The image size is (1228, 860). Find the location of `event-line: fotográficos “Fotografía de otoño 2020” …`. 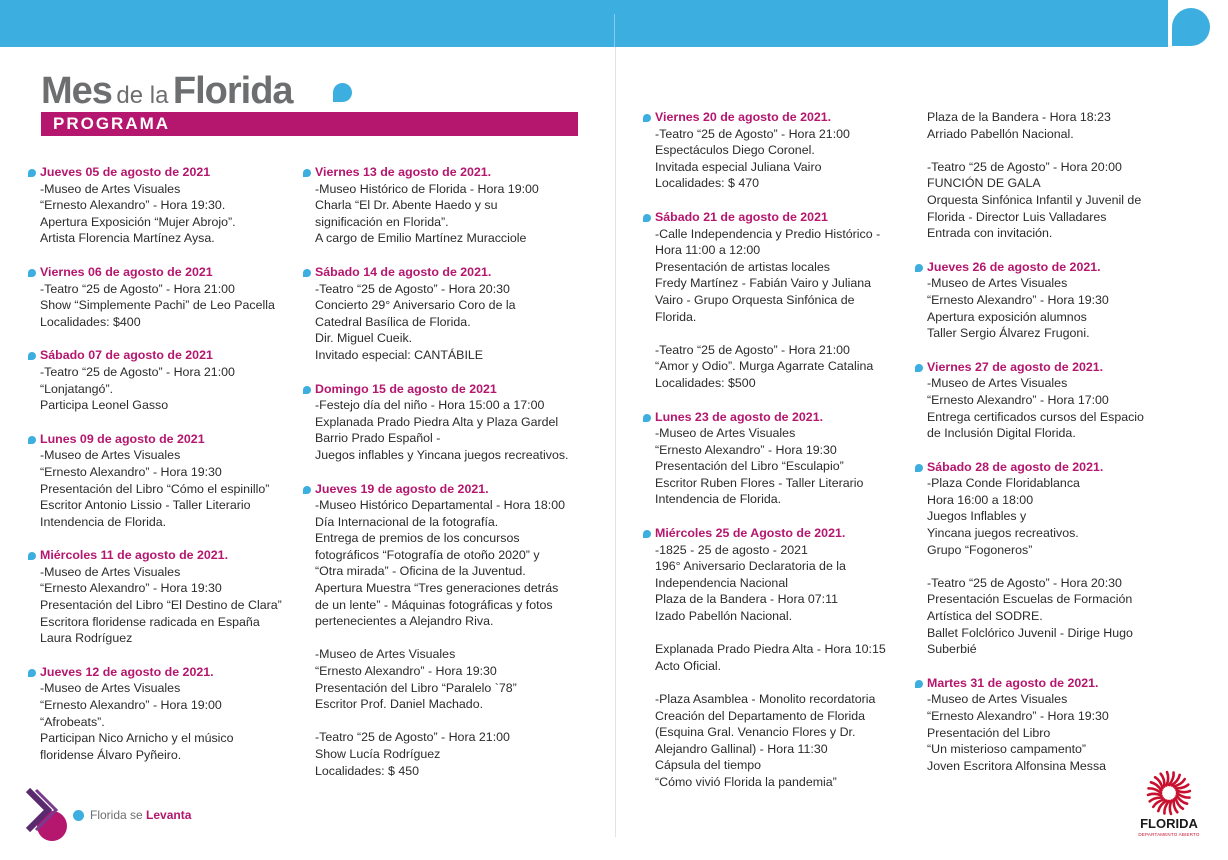

event-line: fotográficos “Fotografía de otoño 2020” … is located at coordinates (427, 554).